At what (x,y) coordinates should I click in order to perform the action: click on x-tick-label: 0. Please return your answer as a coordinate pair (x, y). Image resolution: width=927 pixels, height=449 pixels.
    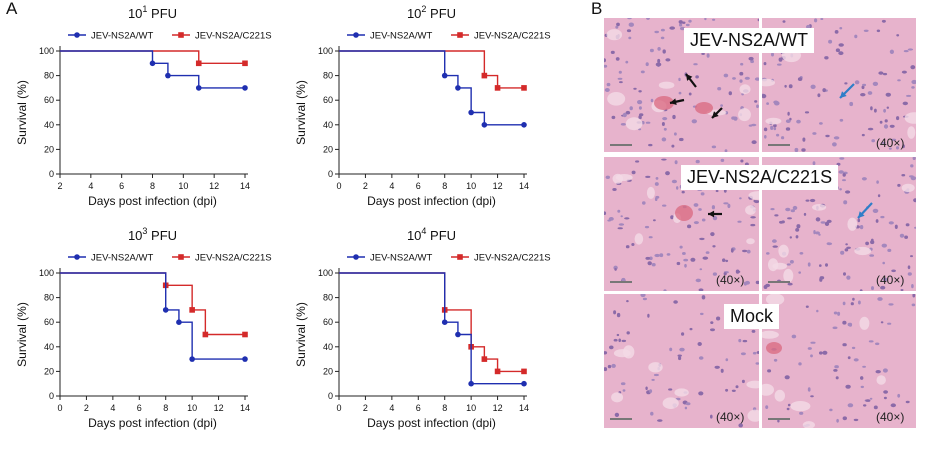
    Looking at the image, I should click on (338, 408).